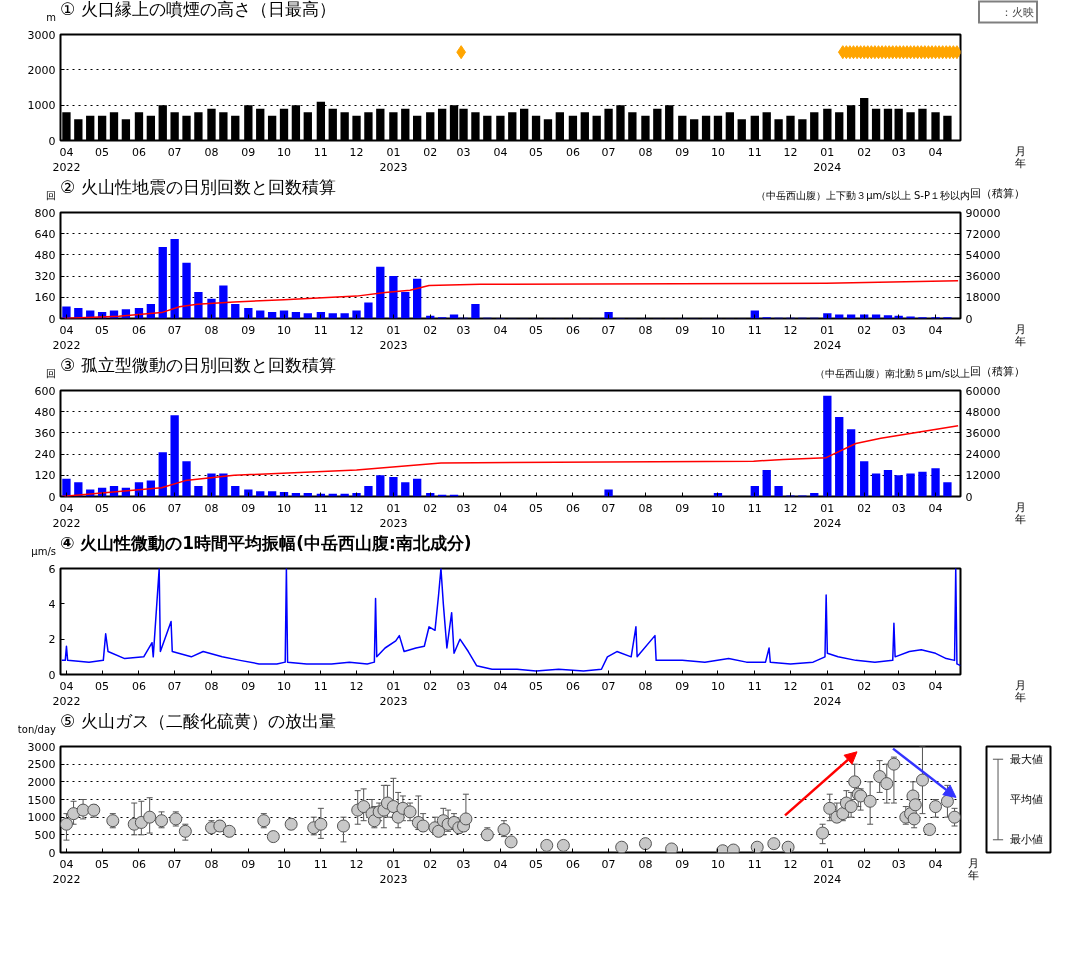 This screenshot has height=960, width=1074. Describe the element at coordinates (198, 9) in the screenshot. I see `chart-title: ① 火口縁上の噴煙の高さ（日最高）` at that location.